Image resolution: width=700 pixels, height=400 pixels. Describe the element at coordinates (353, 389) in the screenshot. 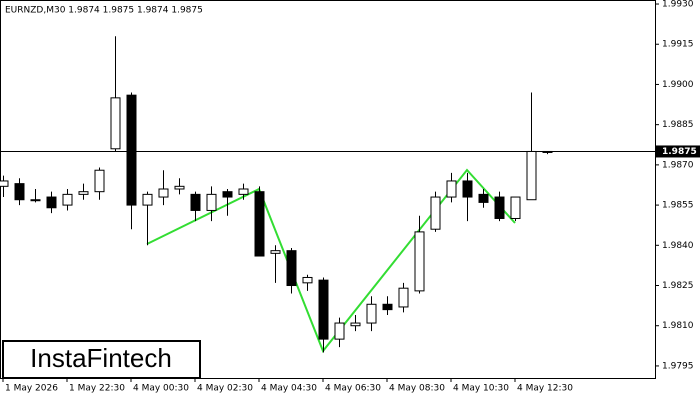

I see `x-tick-label: 4 May 06:30` at that location.